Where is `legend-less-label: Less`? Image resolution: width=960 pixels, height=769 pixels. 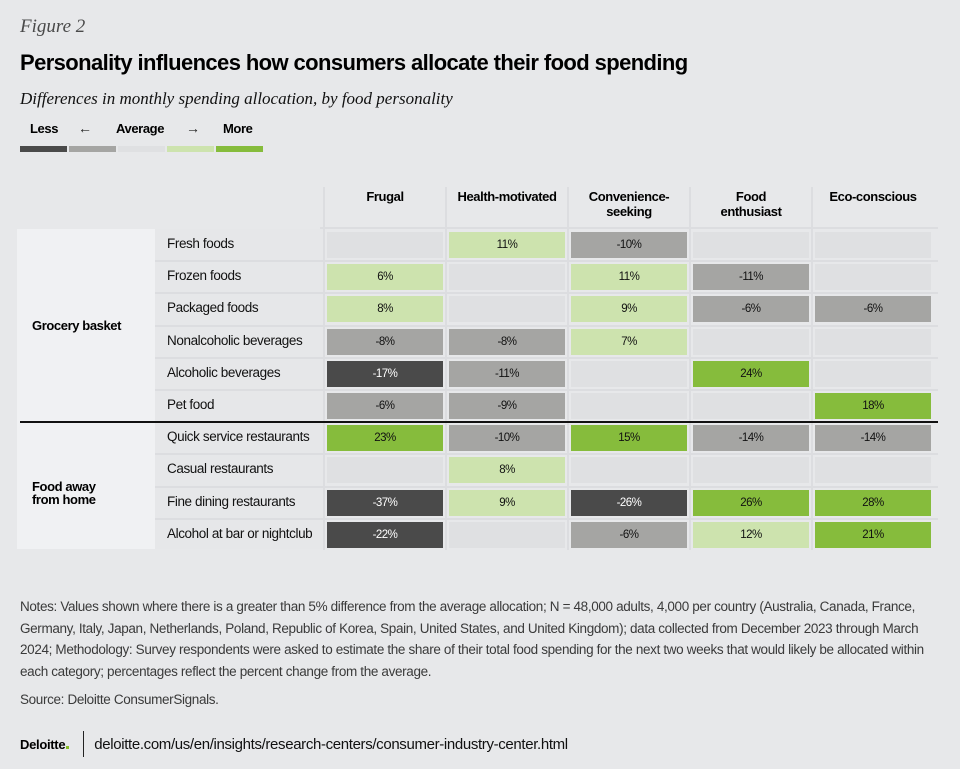 legend-less-label: Less is located at coordinates (44, 128).